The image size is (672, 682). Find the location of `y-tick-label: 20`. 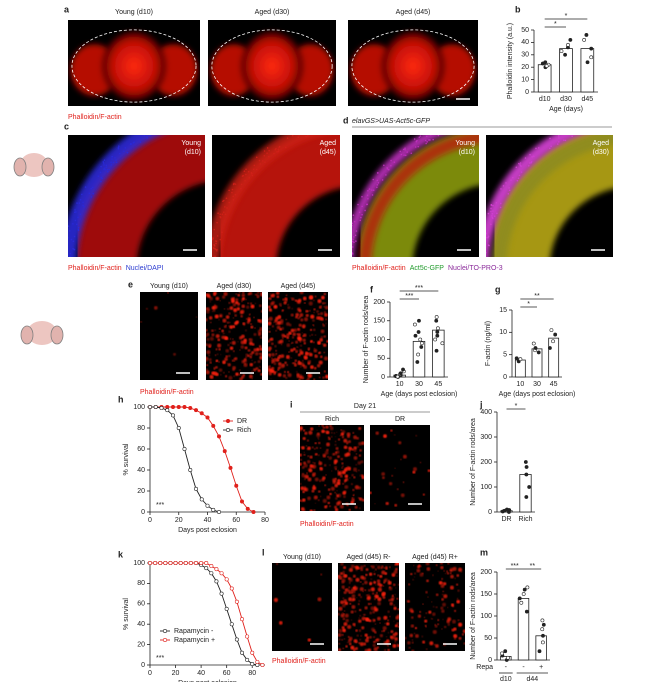

y-tick-label: 20 is located at coordinates (525, 67).